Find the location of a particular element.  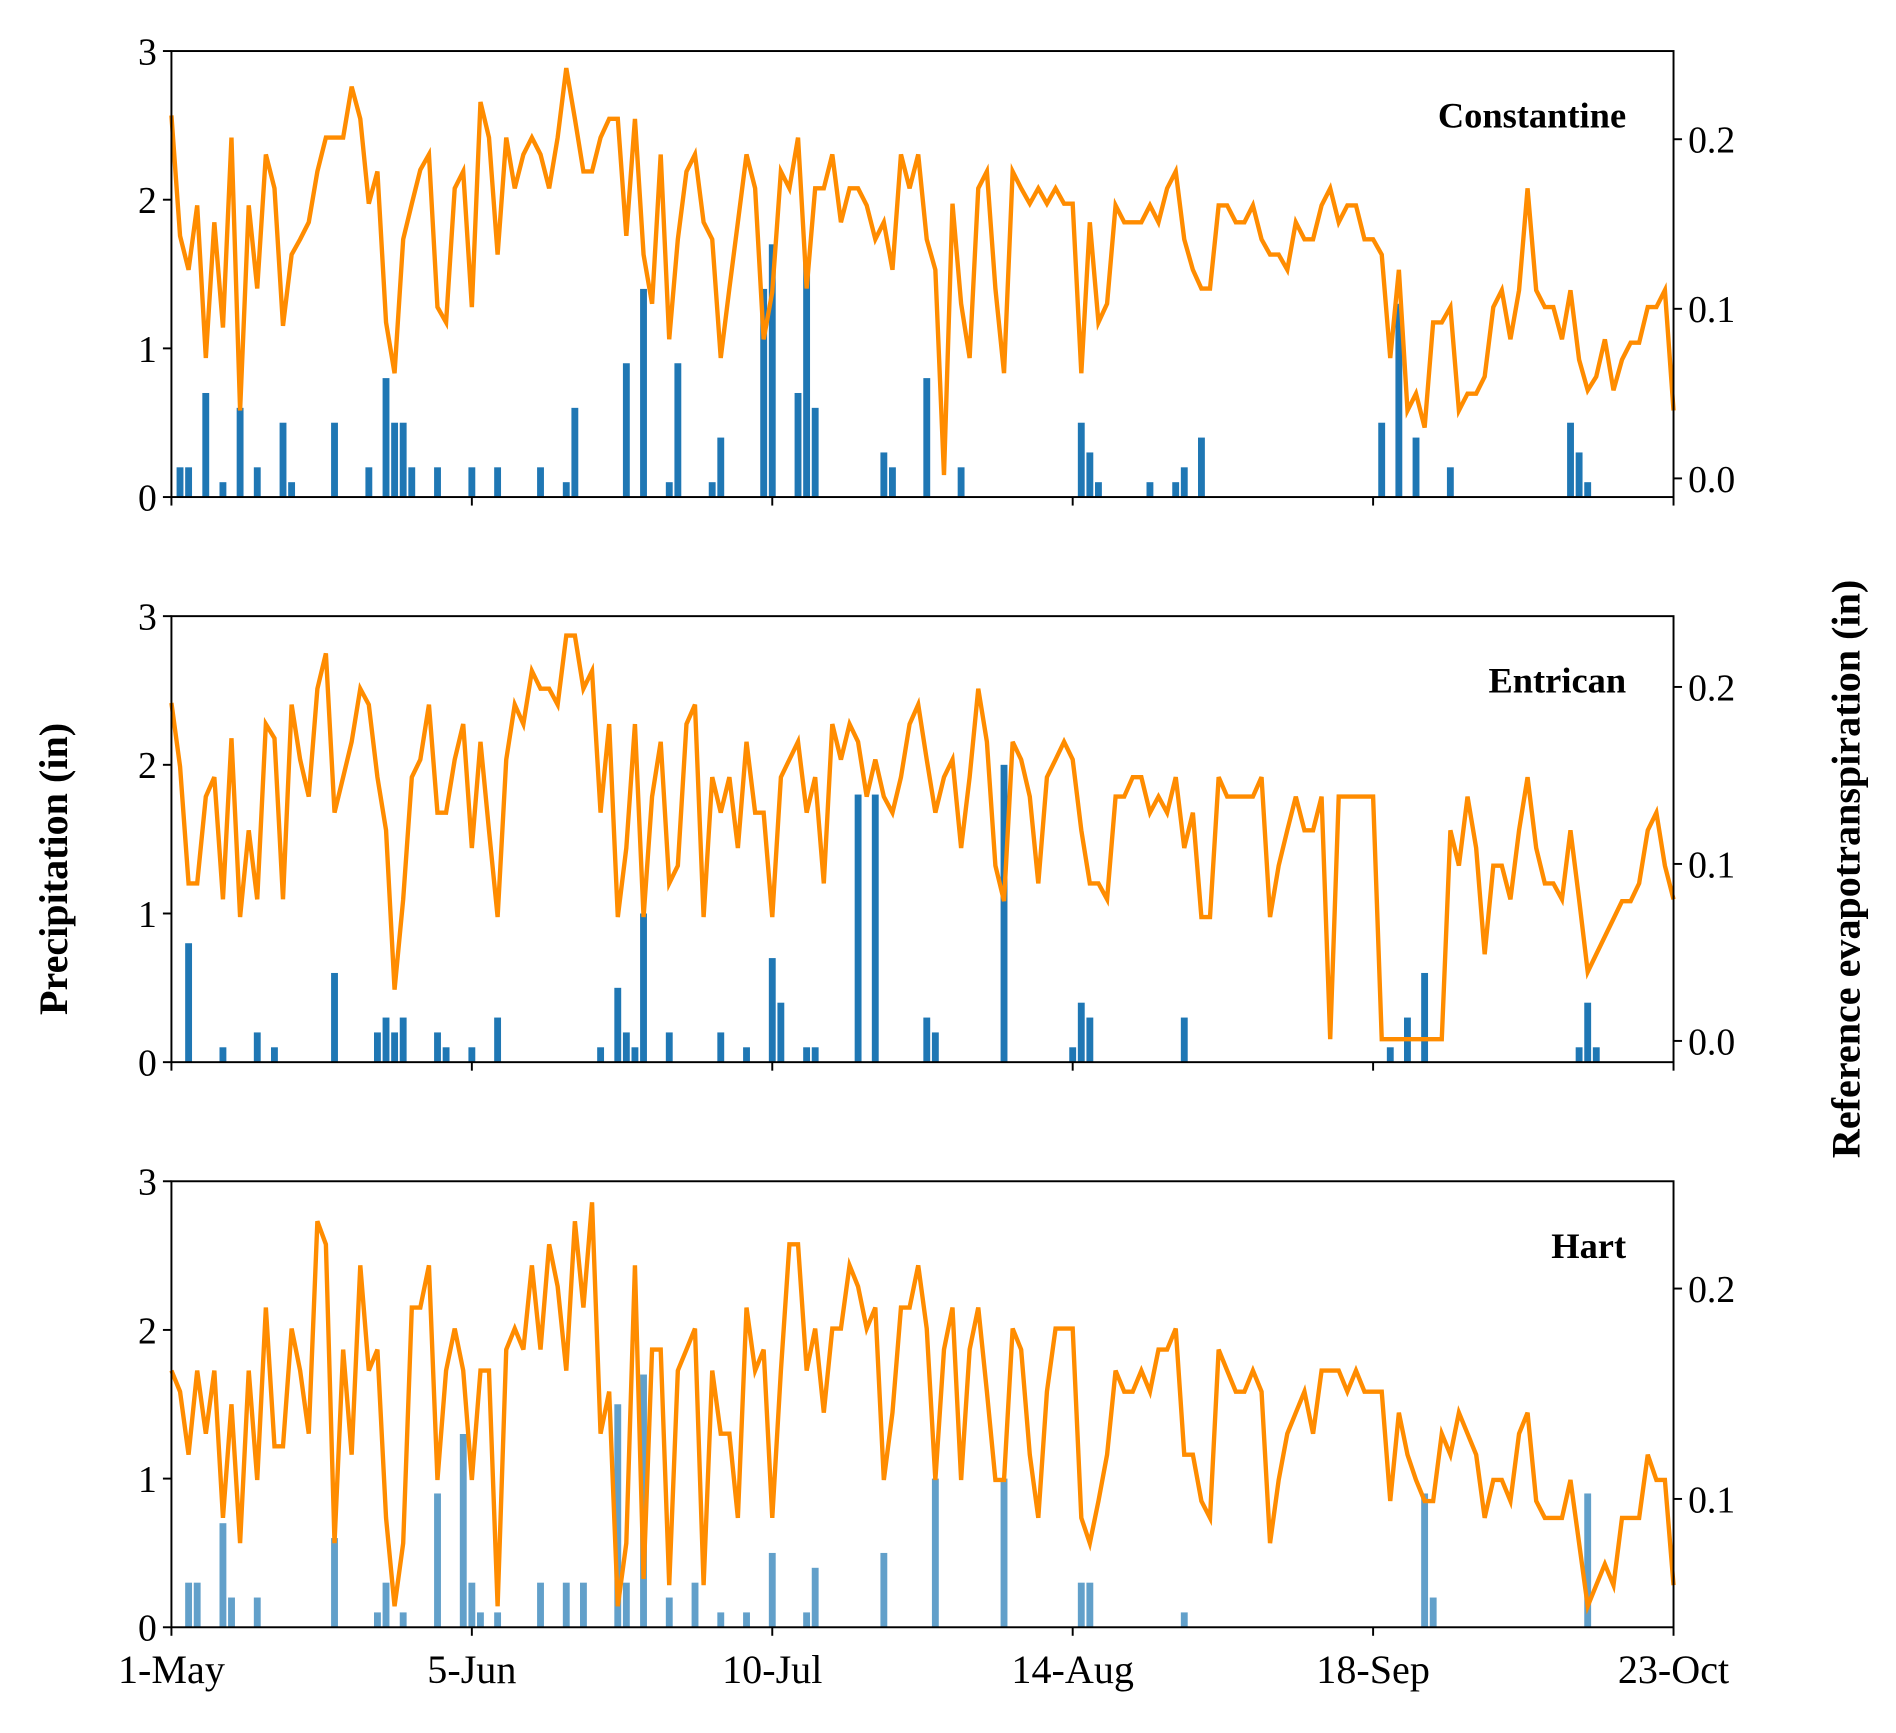

y-axis-label-right: Reference evapotranspiration (in) is located at coordinates (1845, 869).